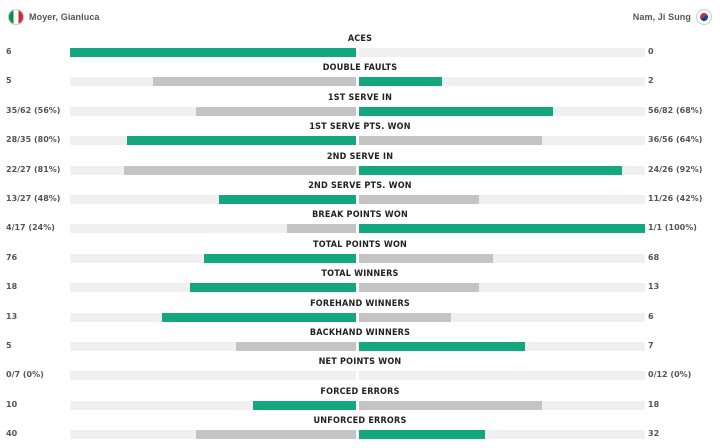 The height and width of the screenshot is (448, 720). Describe the element at coordinates (360, 362) in the screenshot. I see `stat-label: NET POINTS WON` at that location.